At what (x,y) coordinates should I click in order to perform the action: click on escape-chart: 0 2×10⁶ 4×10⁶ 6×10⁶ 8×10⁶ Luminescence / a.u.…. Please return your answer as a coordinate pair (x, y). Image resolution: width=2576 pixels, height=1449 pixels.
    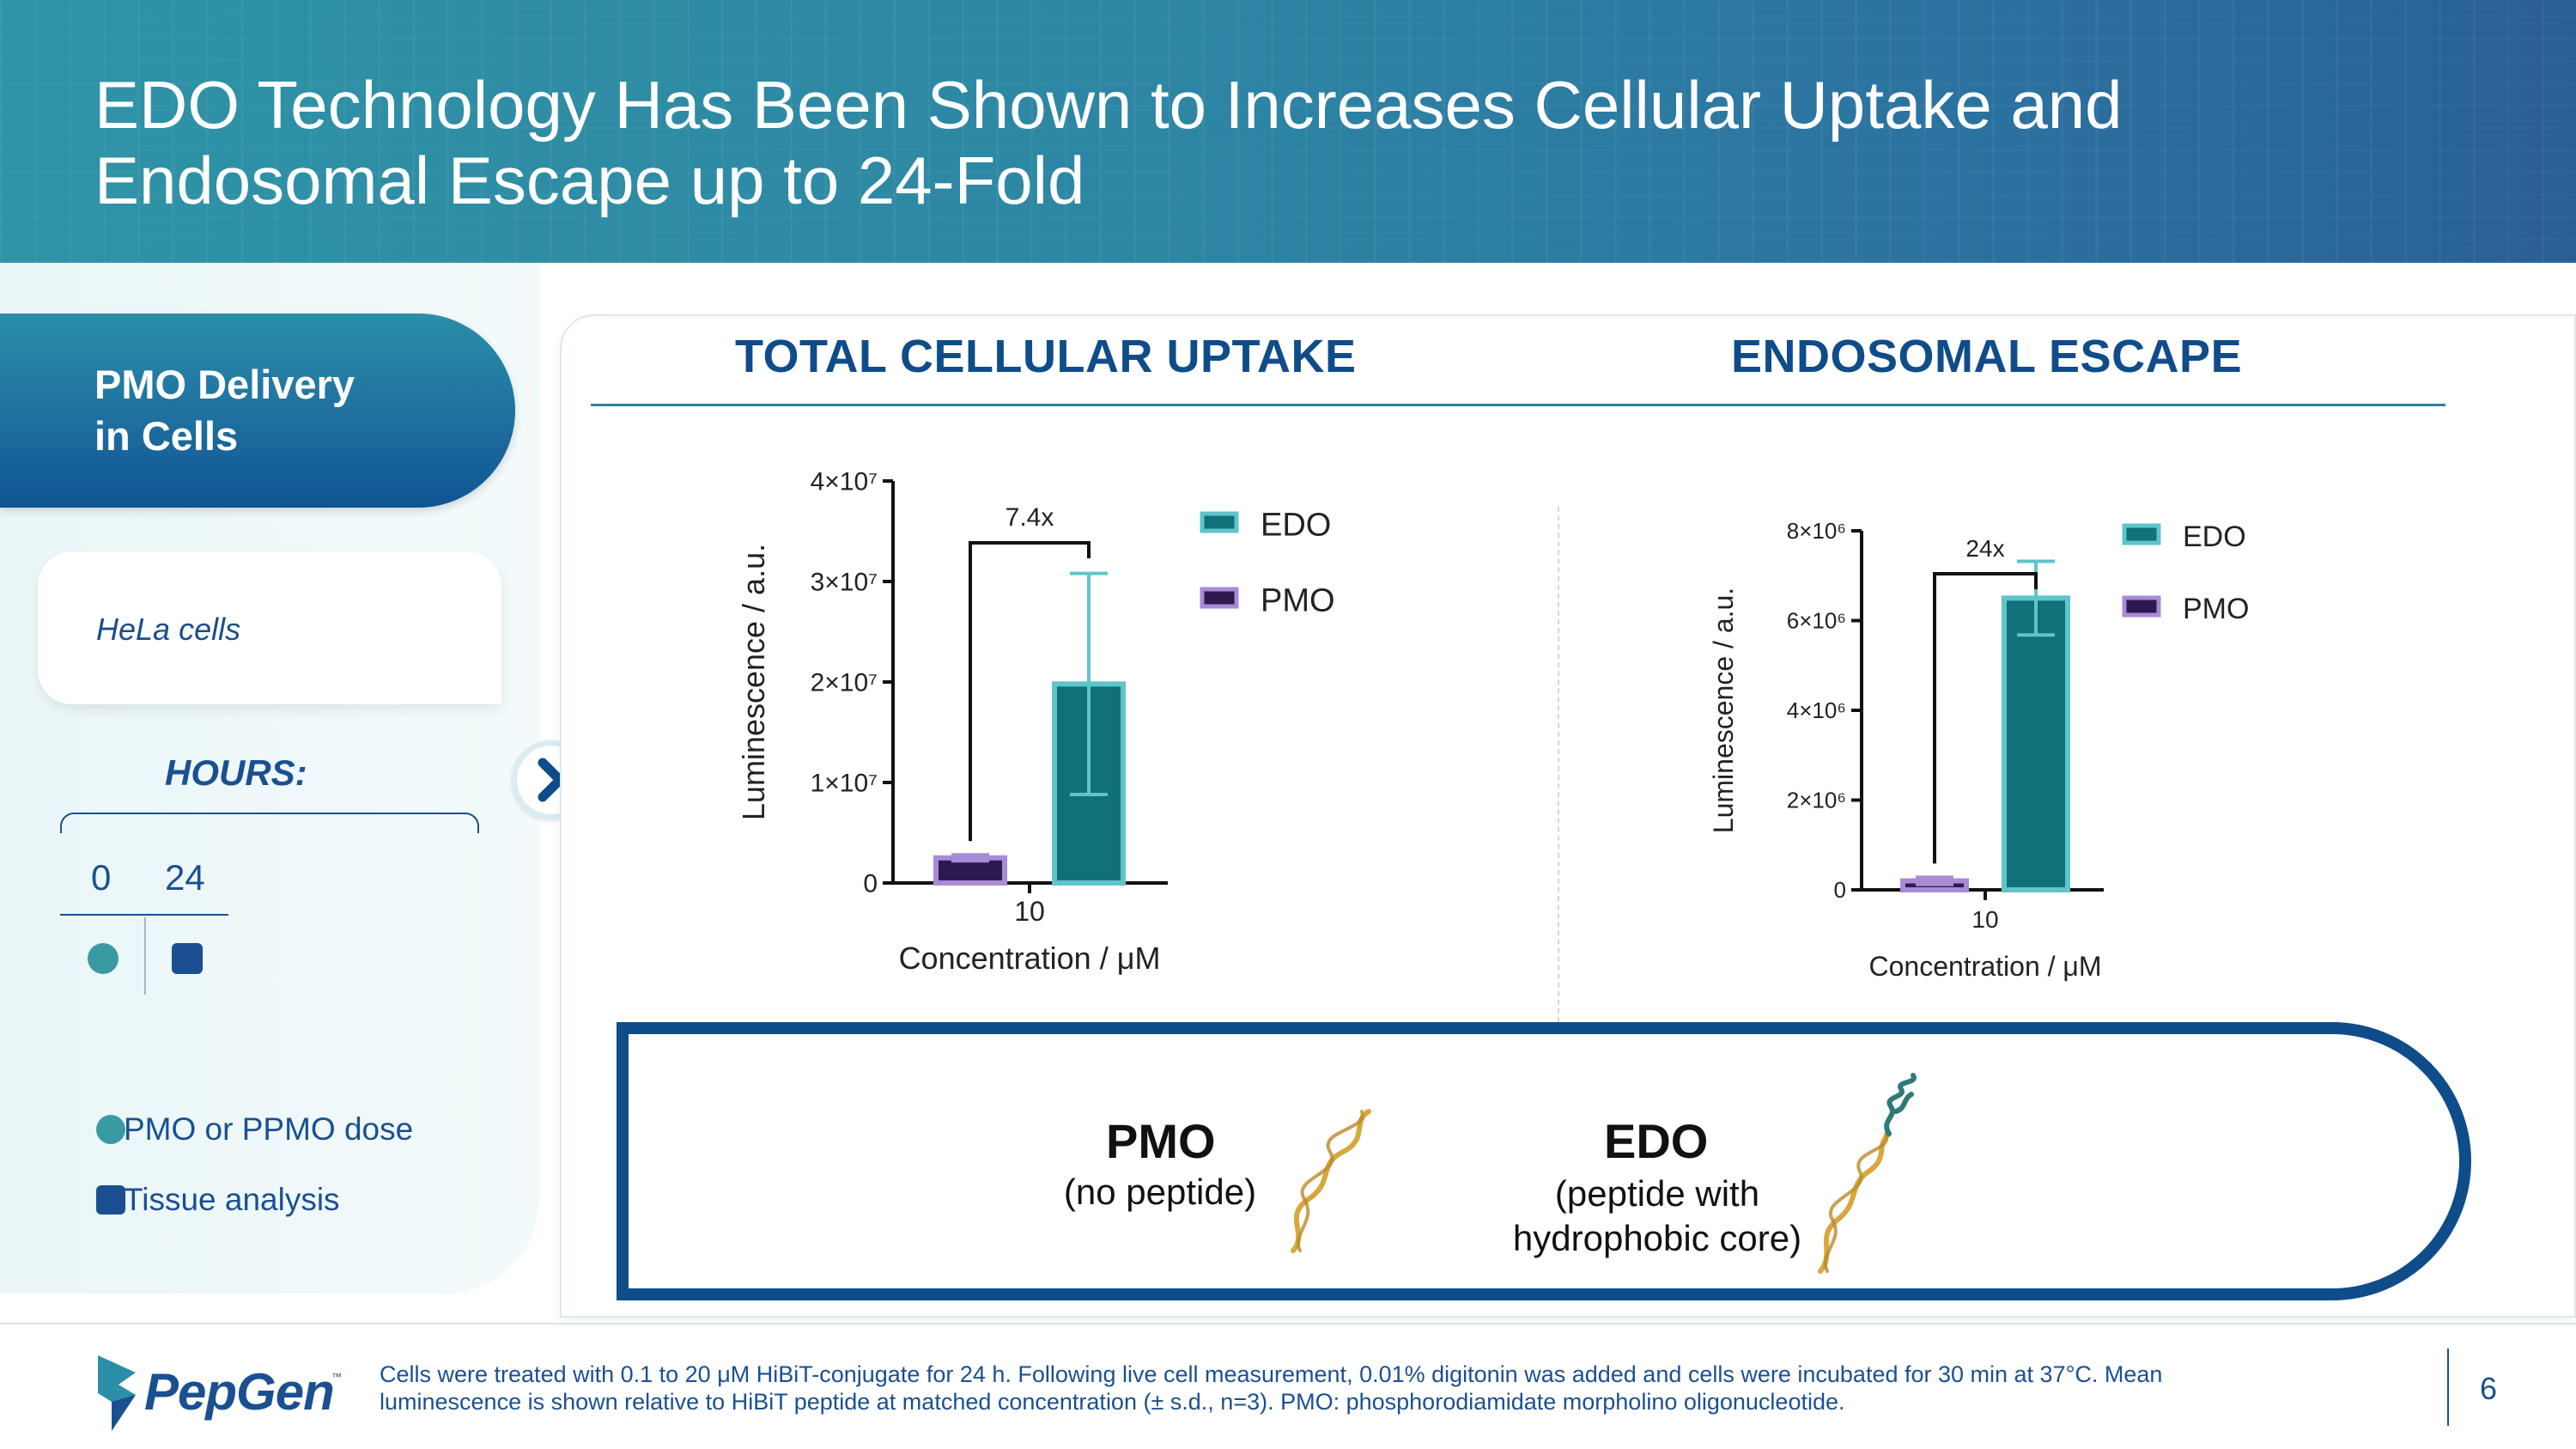
    Looking at the image, I should click on (1978, 750).